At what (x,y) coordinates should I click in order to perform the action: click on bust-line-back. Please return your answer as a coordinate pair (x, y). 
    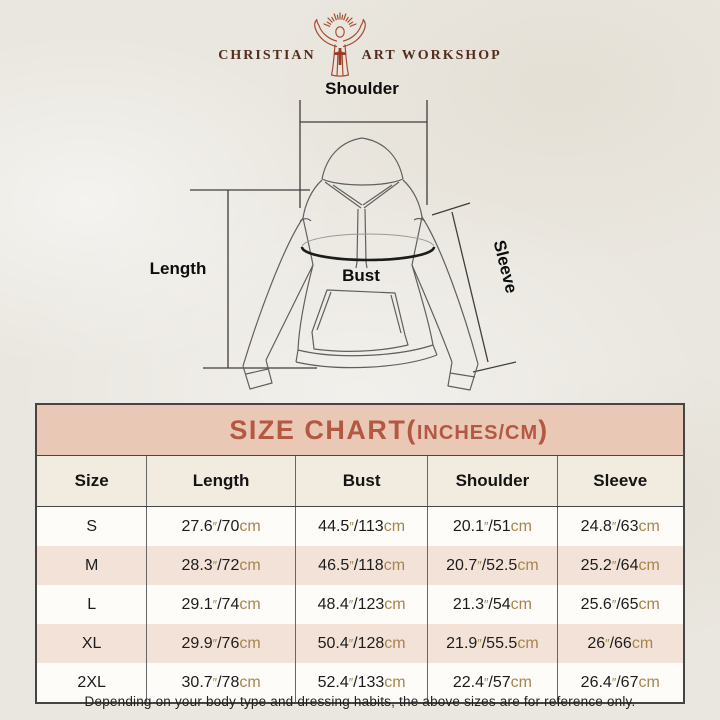
    Looking at the image, I should click on (368, 240).